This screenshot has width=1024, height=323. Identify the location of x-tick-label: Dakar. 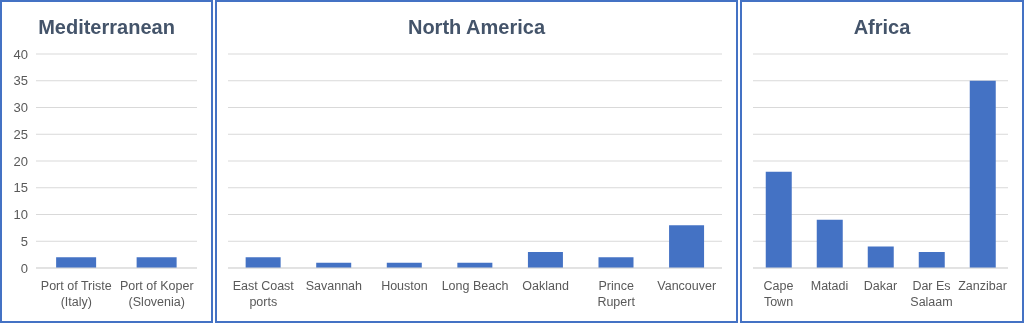
(880, 286).